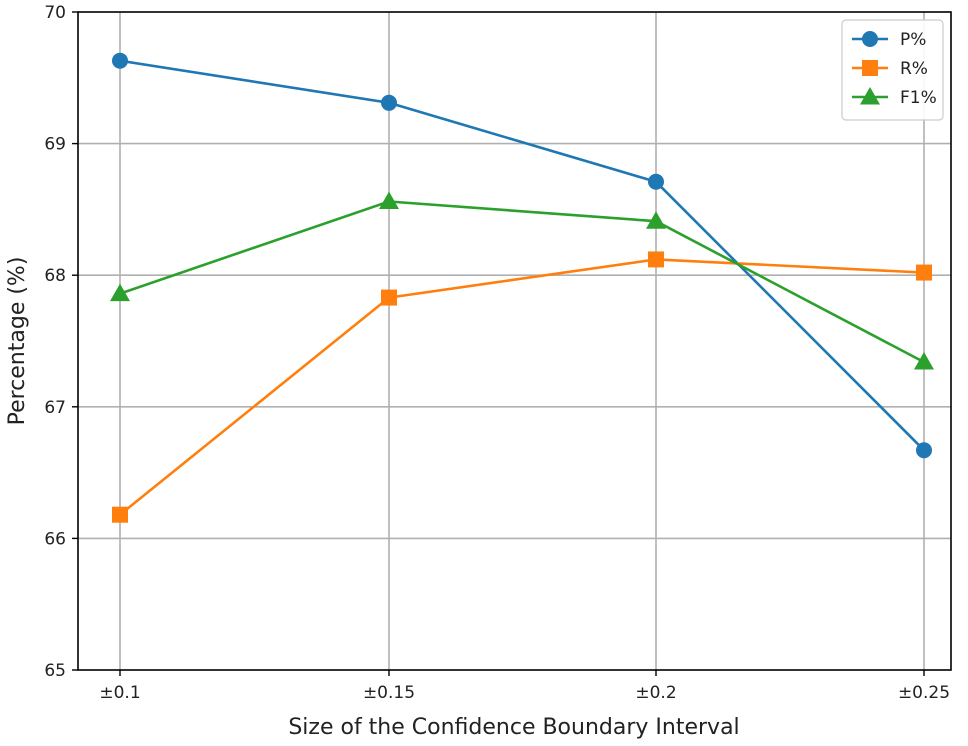 This screenshot has width=968, height=746. I want to click on y-tick-label: 65, so click(55, 671).